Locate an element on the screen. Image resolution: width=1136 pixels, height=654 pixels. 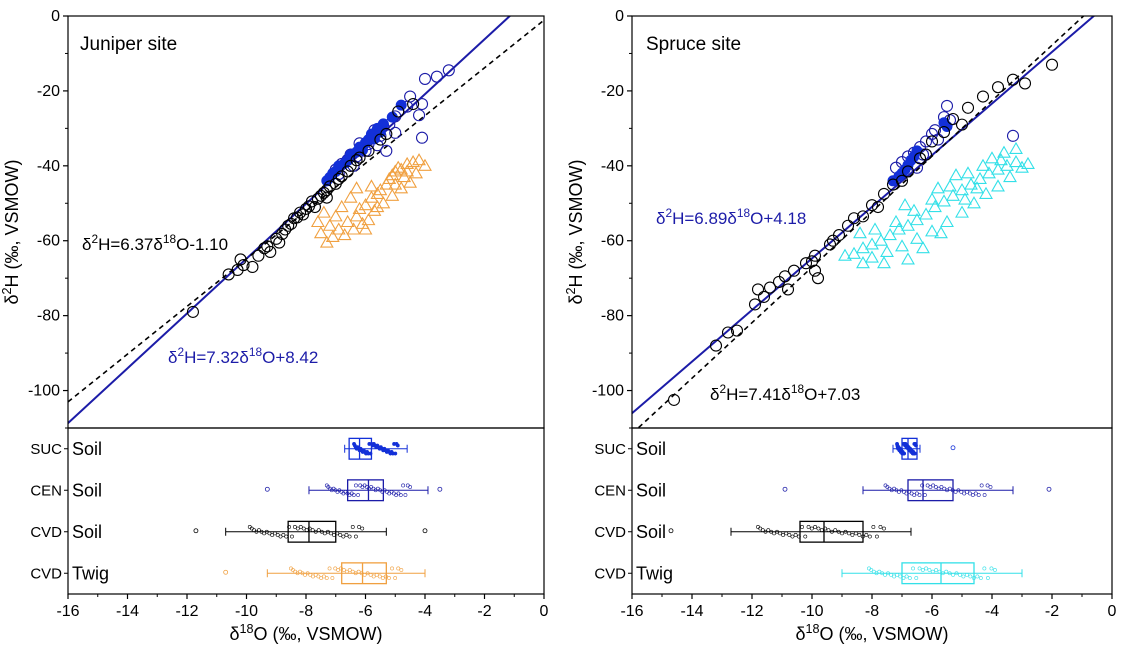
y-axis-label: δ2H (‰, VSMOW) is located at coordinates (11, 231).